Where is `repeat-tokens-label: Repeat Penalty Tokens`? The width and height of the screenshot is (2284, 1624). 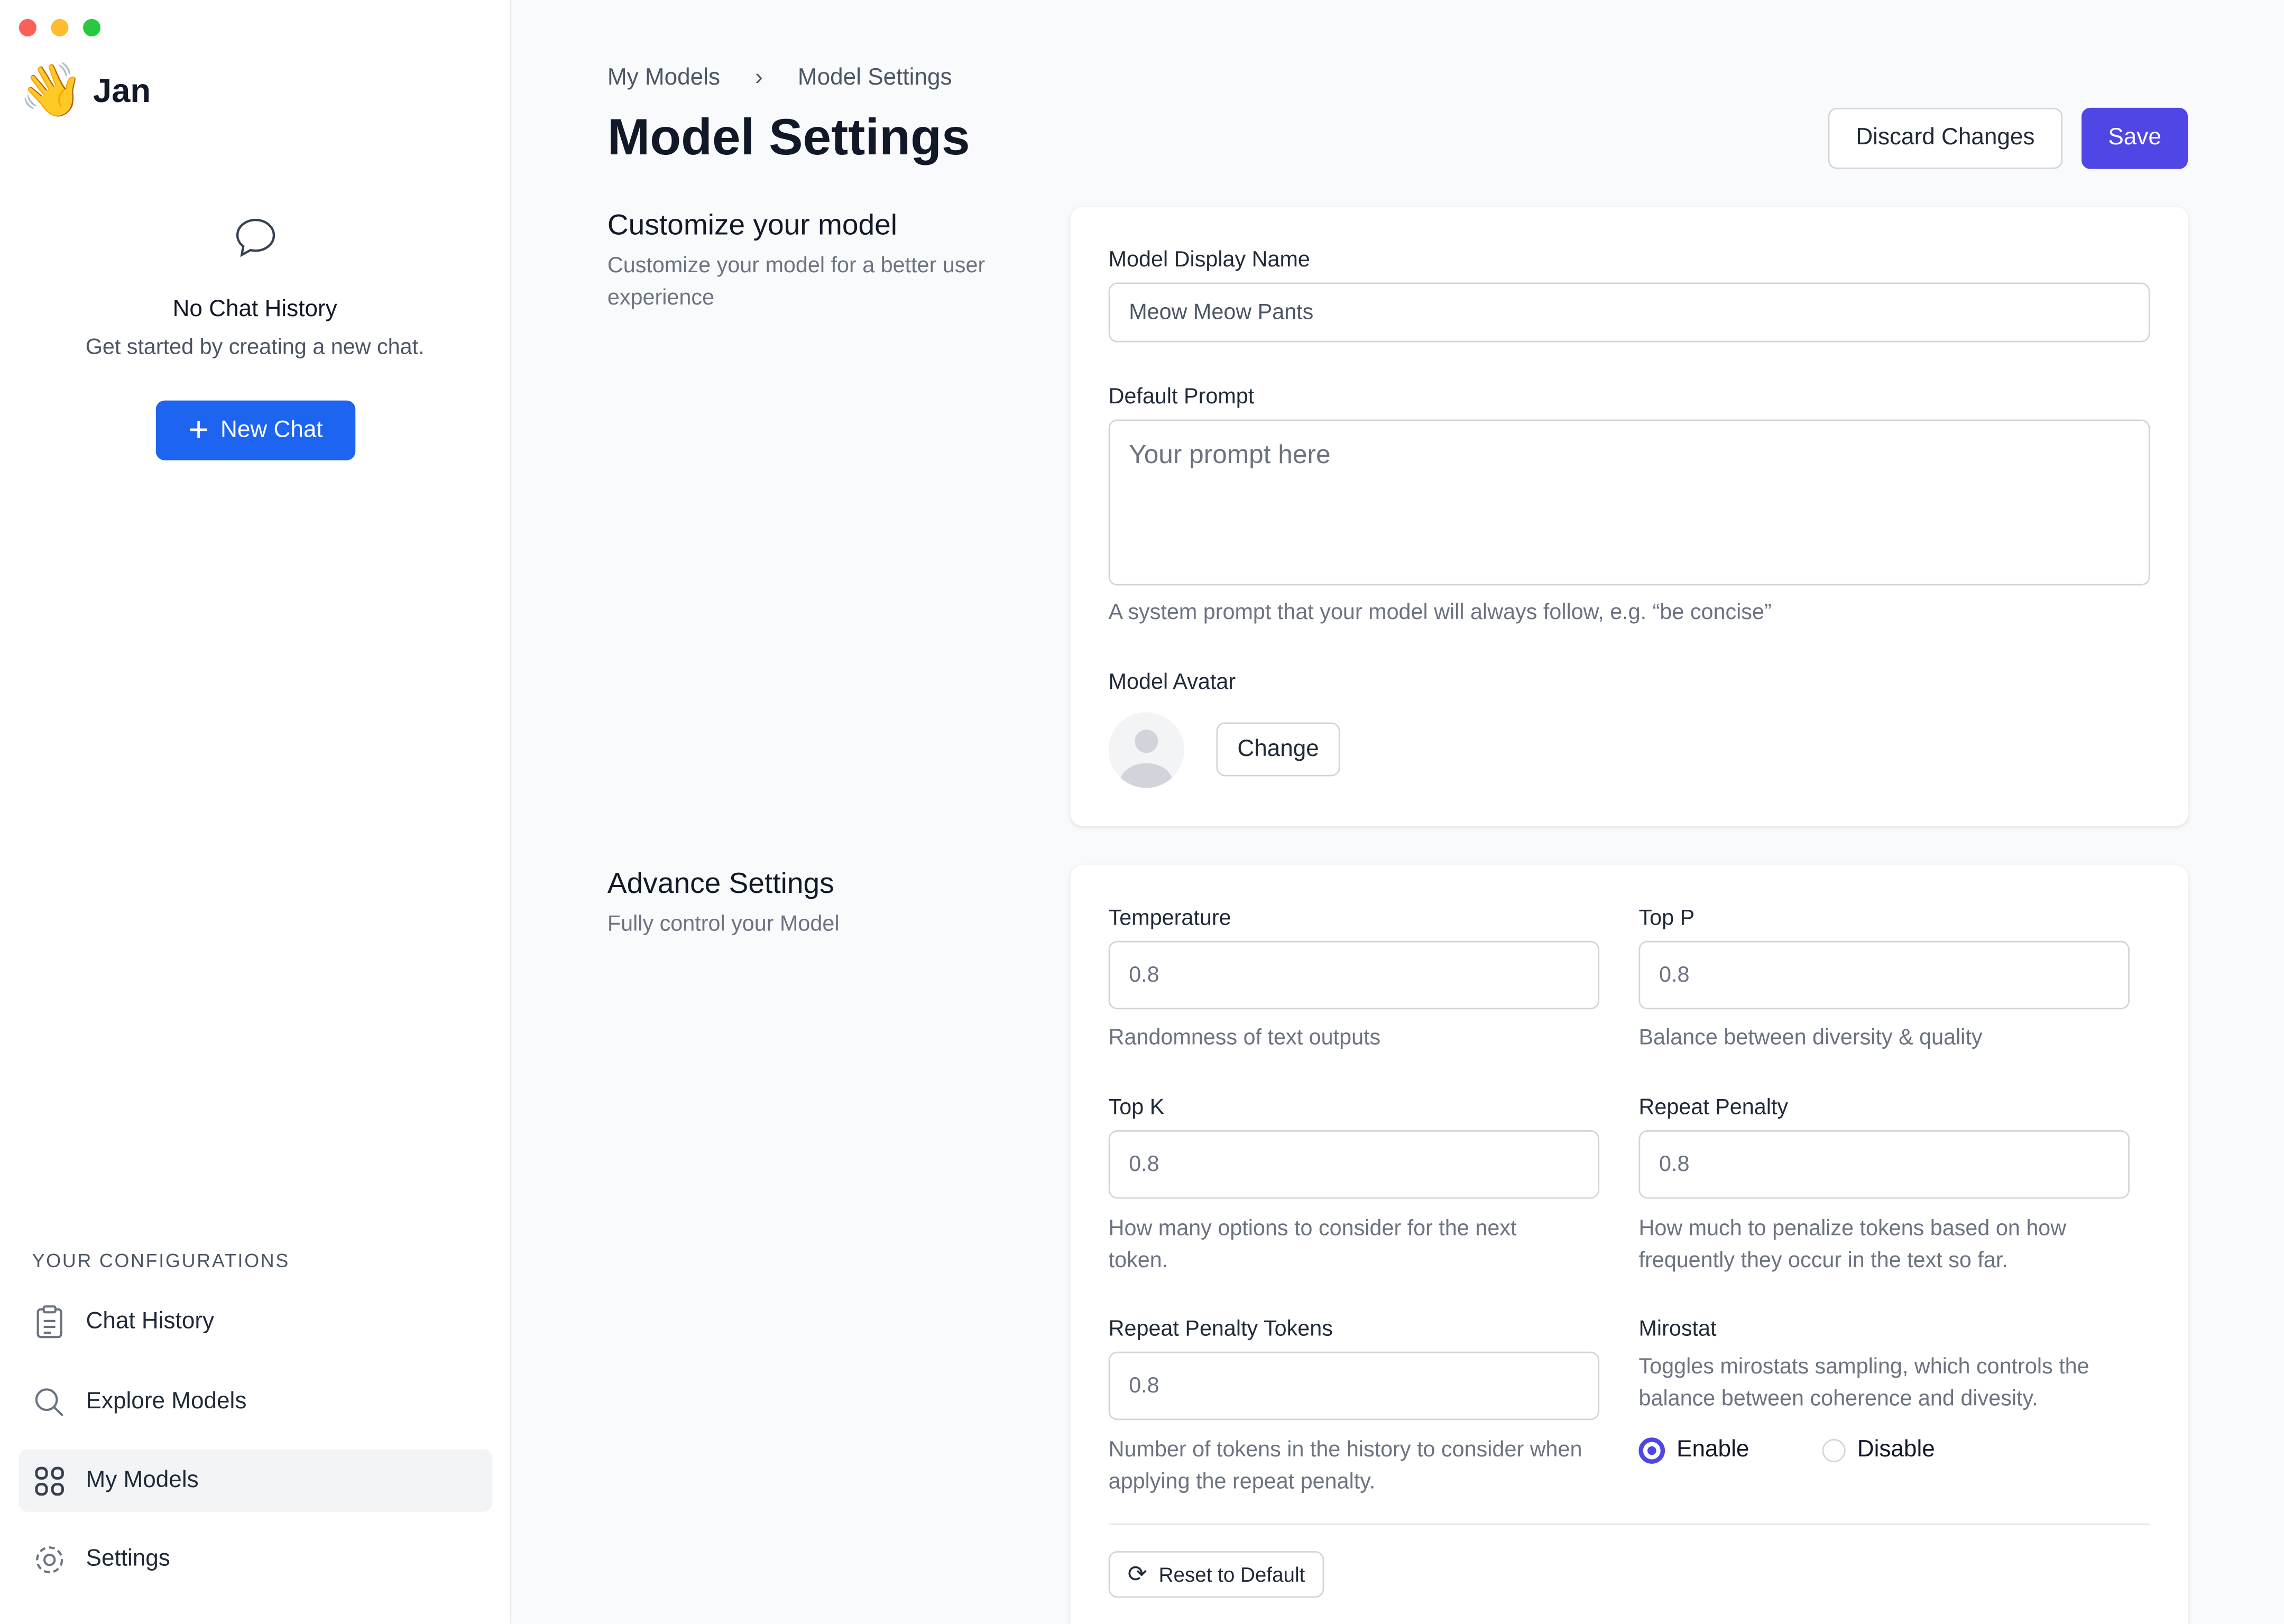
repeat-tokens-label: Repeat Penalty Tokens is located at coordinates (1220, 1329).